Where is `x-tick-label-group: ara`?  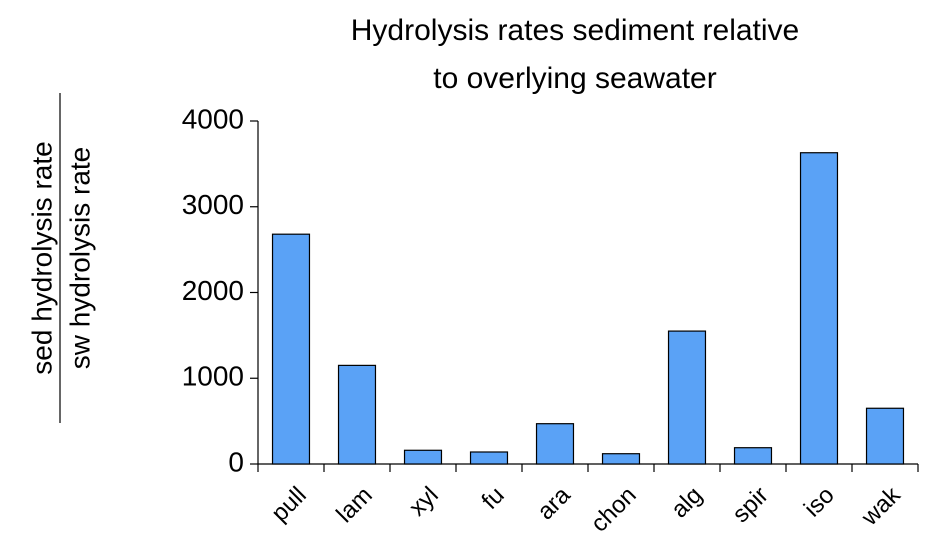 x-tick-label-group: ara is located at coordinates (554, 503).